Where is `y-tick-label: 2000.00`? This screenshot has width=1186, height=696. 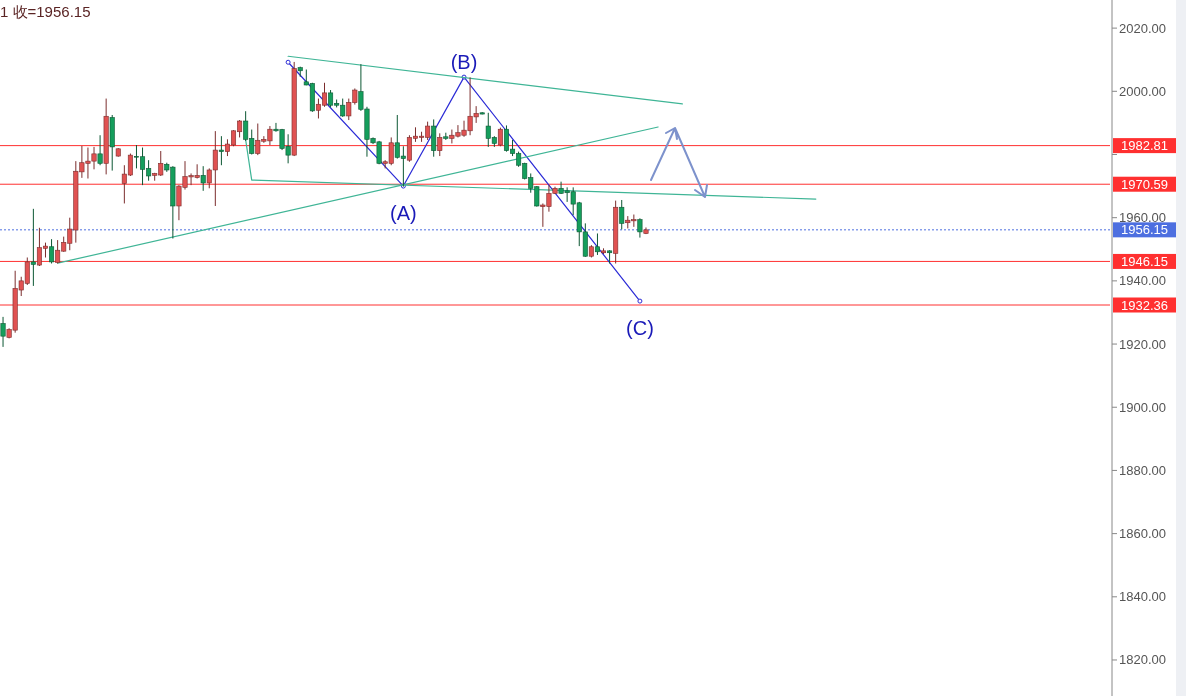
y-tick-label: 2000.00 is located at coordinates (1142, 91).